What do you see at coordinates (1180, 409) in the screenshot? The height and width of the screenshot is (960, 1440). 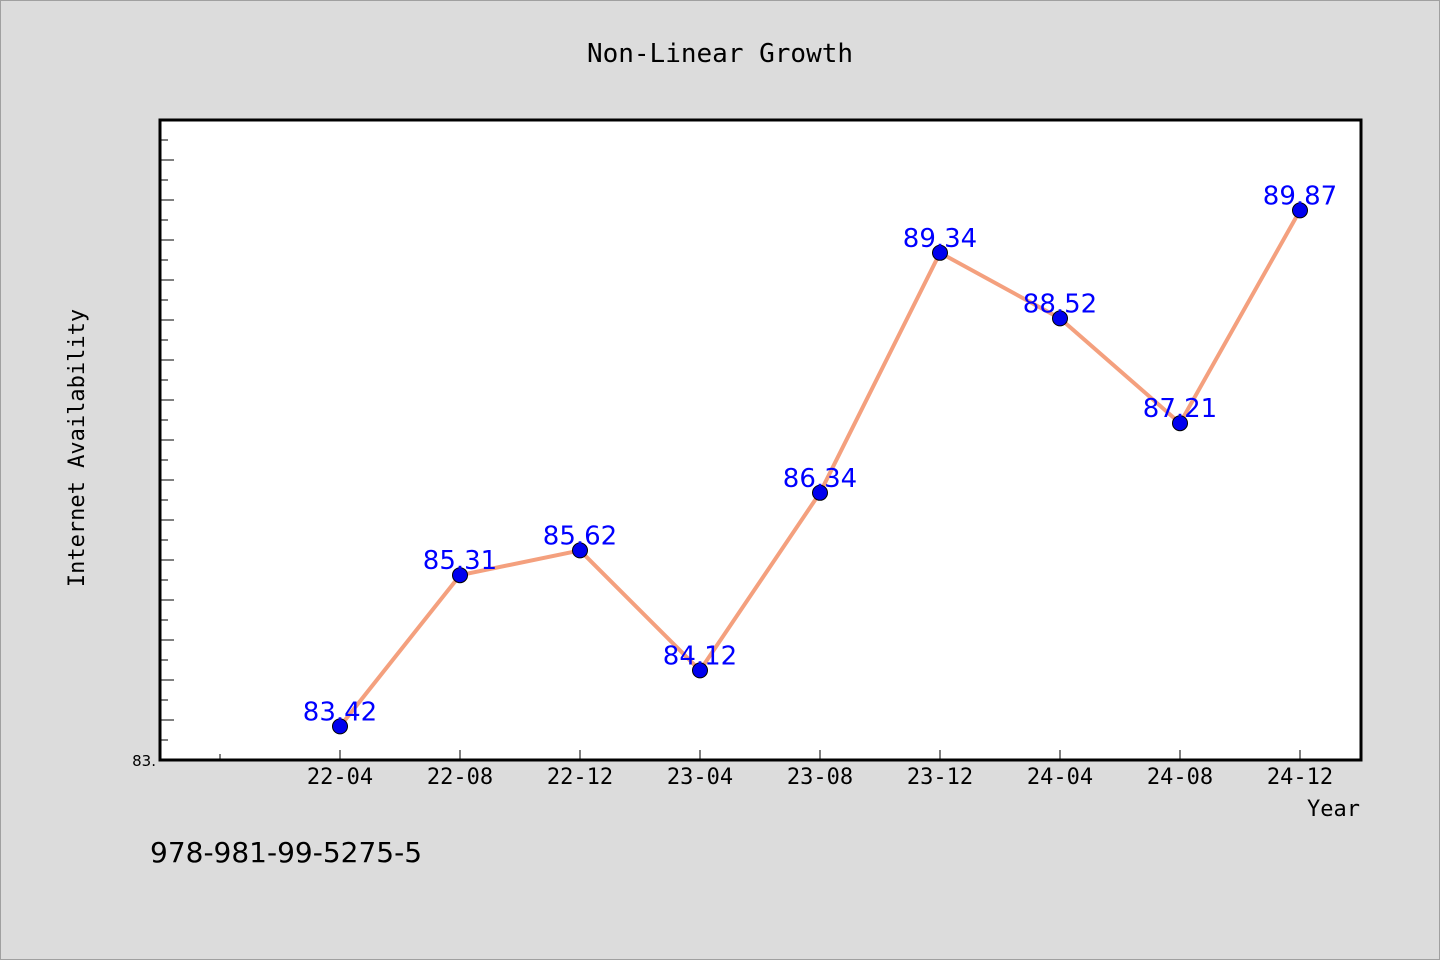 I see `data-label: 87.21` at bounding box center [1180, 409].